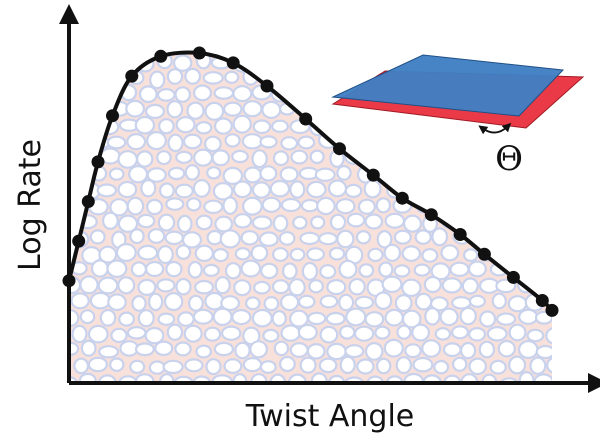 This screenshot has height=439, width=600. What do you see at coordinates (509, 159) in the screenshot?
I see `theta-label: Θ` at bounding box center [509, 159].